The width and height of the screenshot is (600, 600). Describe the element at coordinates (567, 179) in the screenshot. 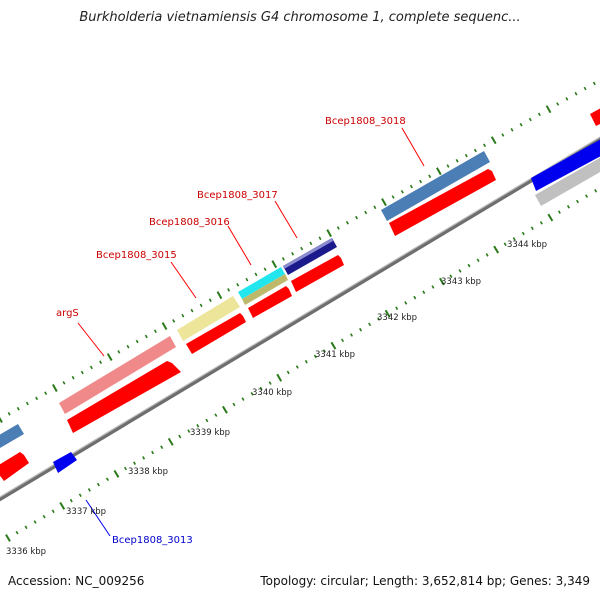

I see `feature-right-edge-grey` at that location.